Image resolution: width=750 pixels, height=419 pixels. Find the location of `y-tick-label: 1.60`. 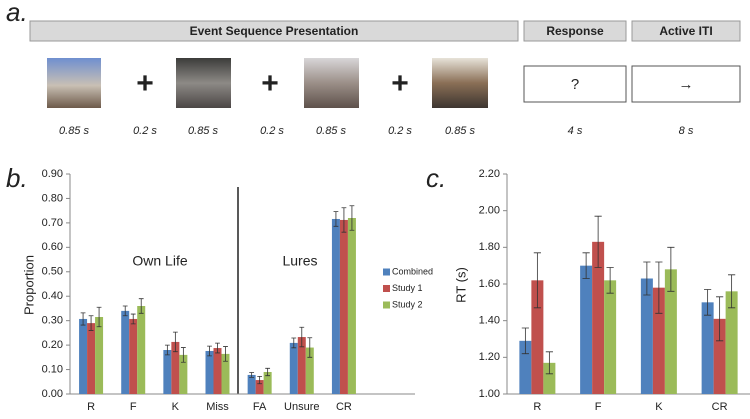

y-tick-label: 1.60 is located at coordinates (489, 284).